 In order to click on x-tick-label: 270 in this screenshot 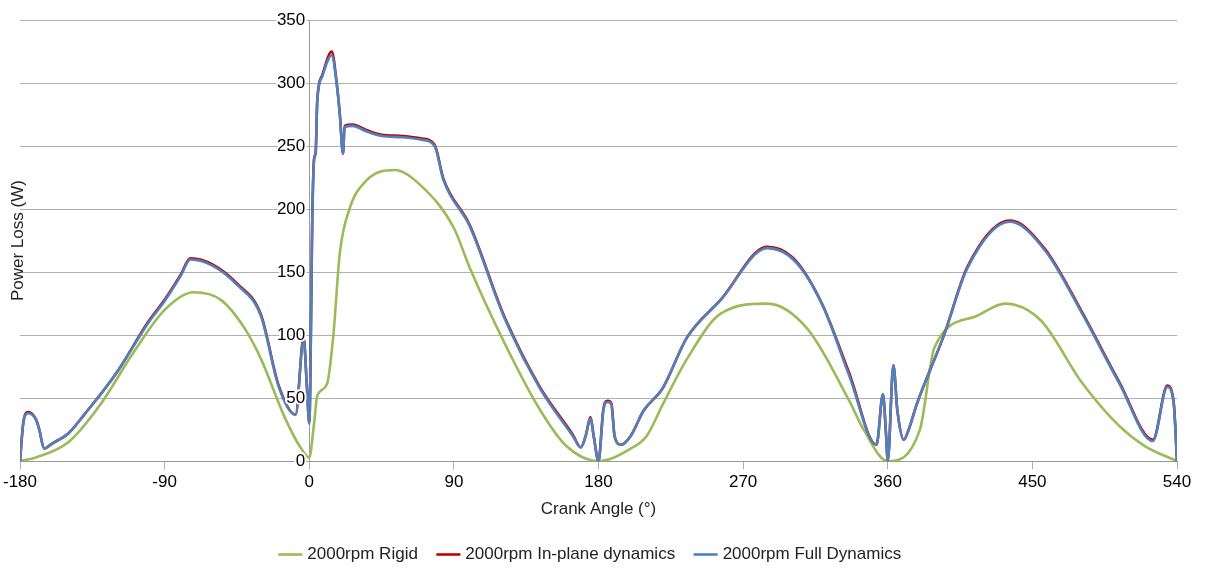, I will do `click(743, 482)`.